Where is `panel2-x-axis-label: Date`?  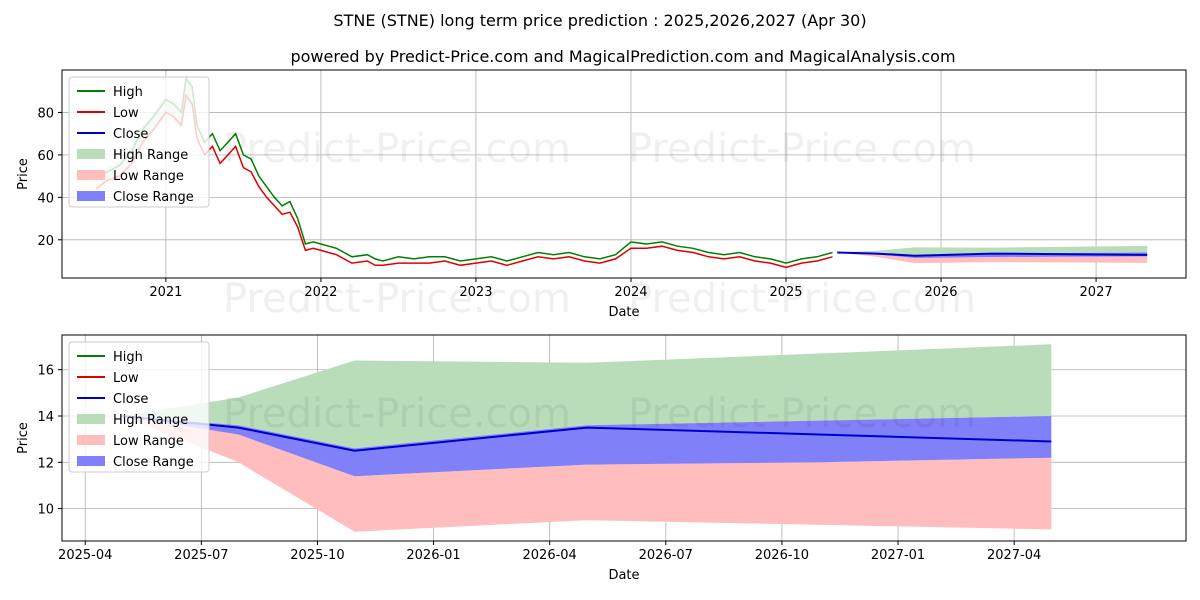 panel2-x-axis-label: Date is located at coordinates (623, 575).